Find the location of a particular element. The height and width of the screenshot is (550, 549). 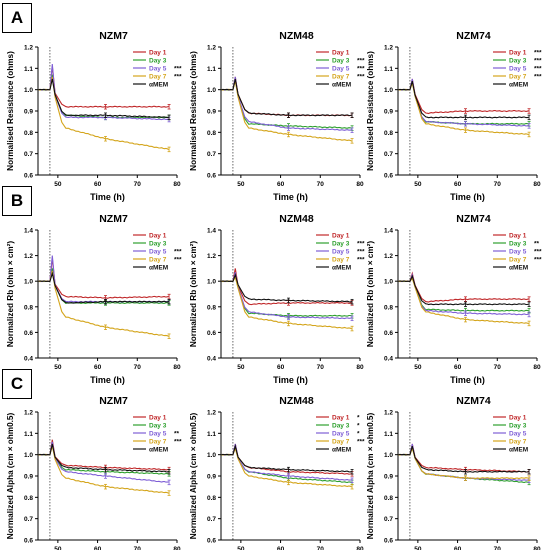

p6-significance-day-7: *** is located at coordinates (538, 260).